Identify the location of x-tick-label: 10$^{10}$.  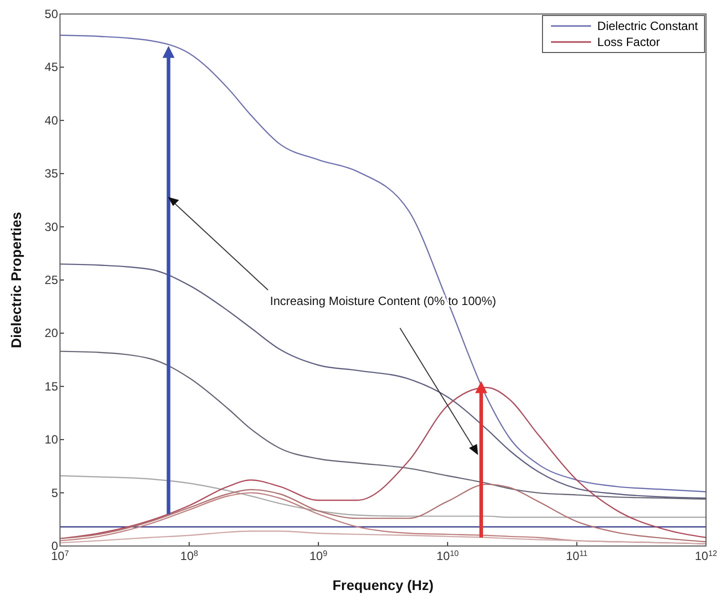
(448, 555).